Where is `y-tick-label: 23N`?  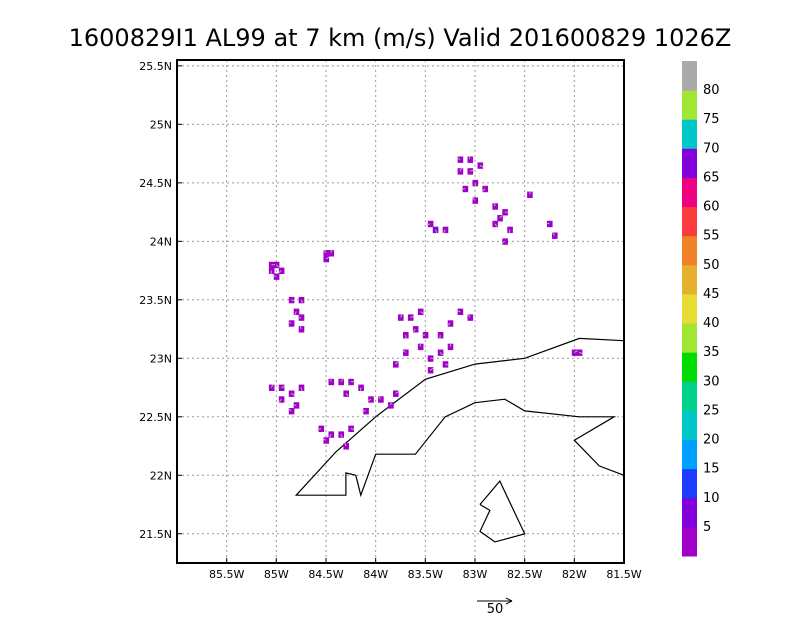
y-tick-label: 23N is located at coordinates (161, 358).